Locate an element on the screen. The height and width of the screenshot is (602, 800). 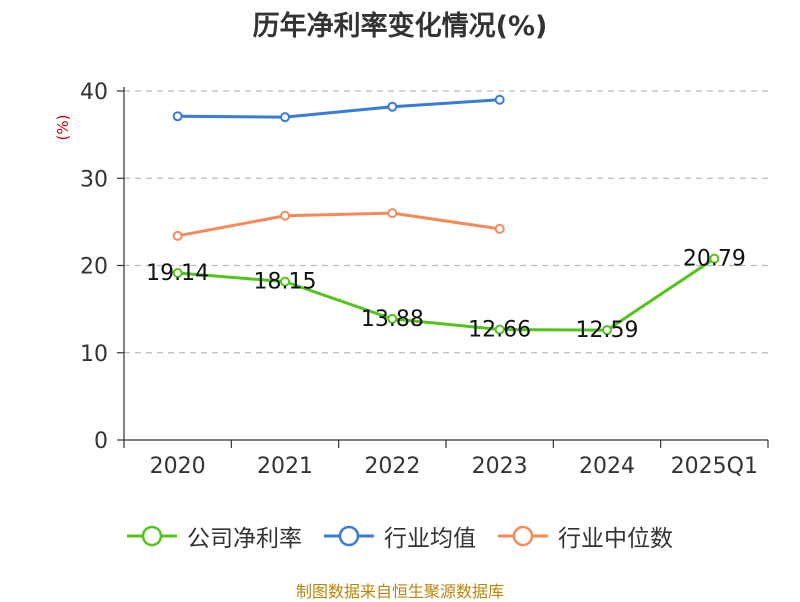
data-label: 12.59 is located at coordinates (607, 330).